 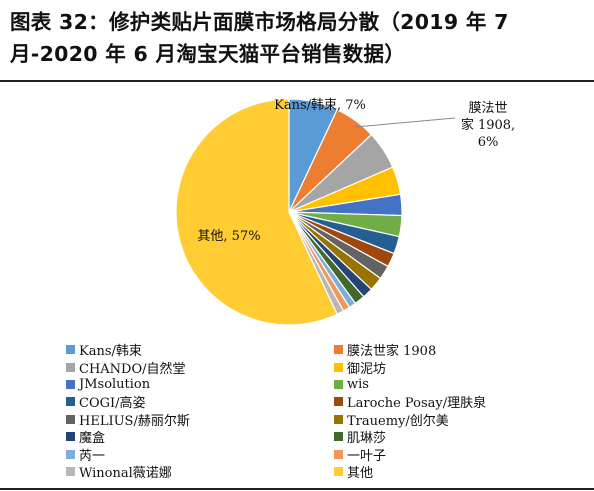 I want to click on legend-item: 一叶子, so click(x=430, y=454).